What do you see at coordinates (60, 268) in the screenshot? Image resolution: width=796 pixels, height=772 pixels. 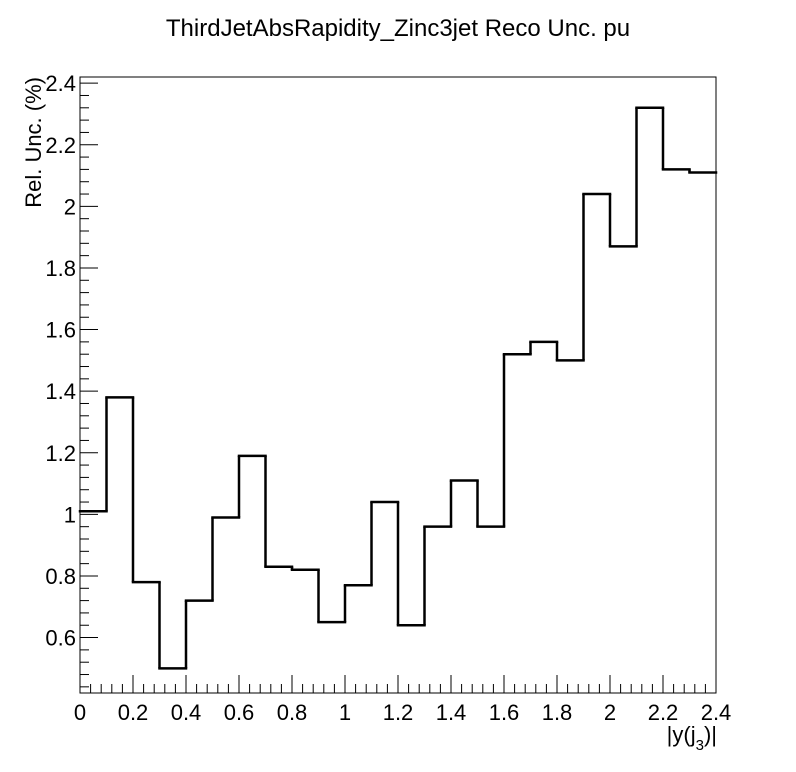 I see `y-tick-label: 1.8` at bounding box center [60, 268].